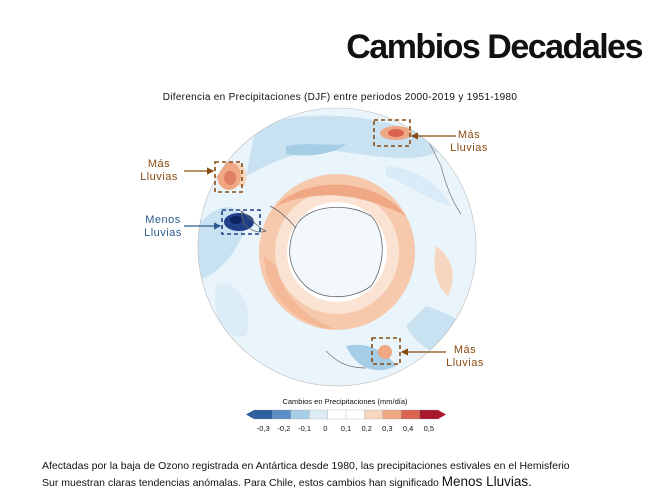 This screenshot has height=500, width=666. Describe the element at coordinates (366, 428) in the screenshot. I see `colorbar-tick-label: 0,2` at that location.